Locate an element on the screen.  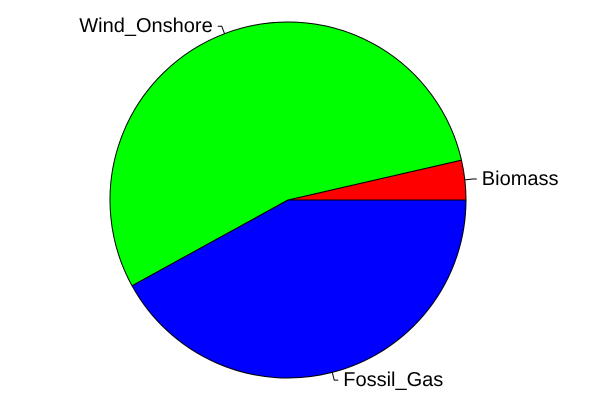
slice-label: Wind_Onshore is located at coordinates (146, 26).